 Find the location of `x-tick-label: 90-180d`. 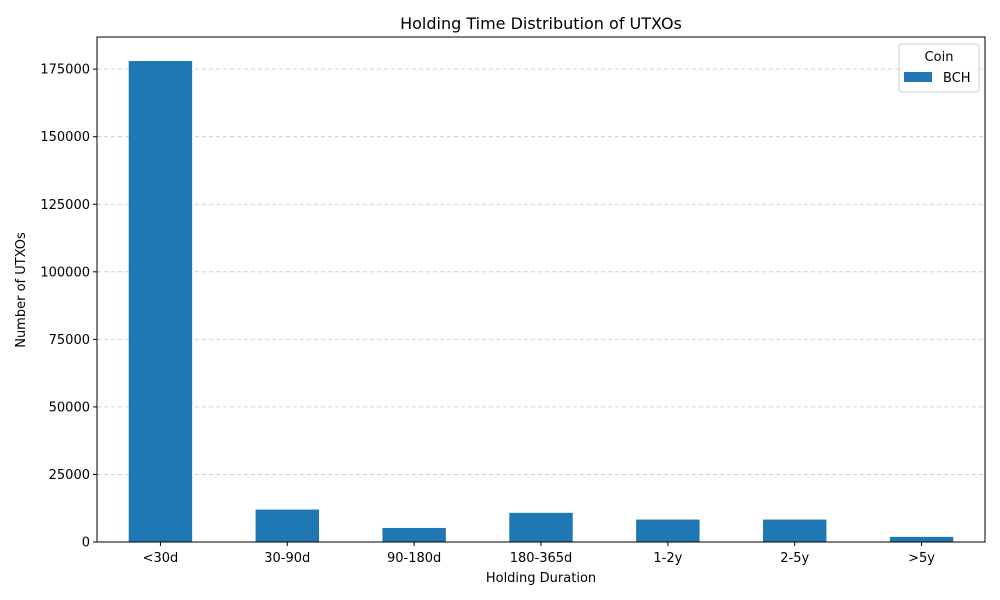

x-tick-label: 90-180d is located at coordinates (414, 558).